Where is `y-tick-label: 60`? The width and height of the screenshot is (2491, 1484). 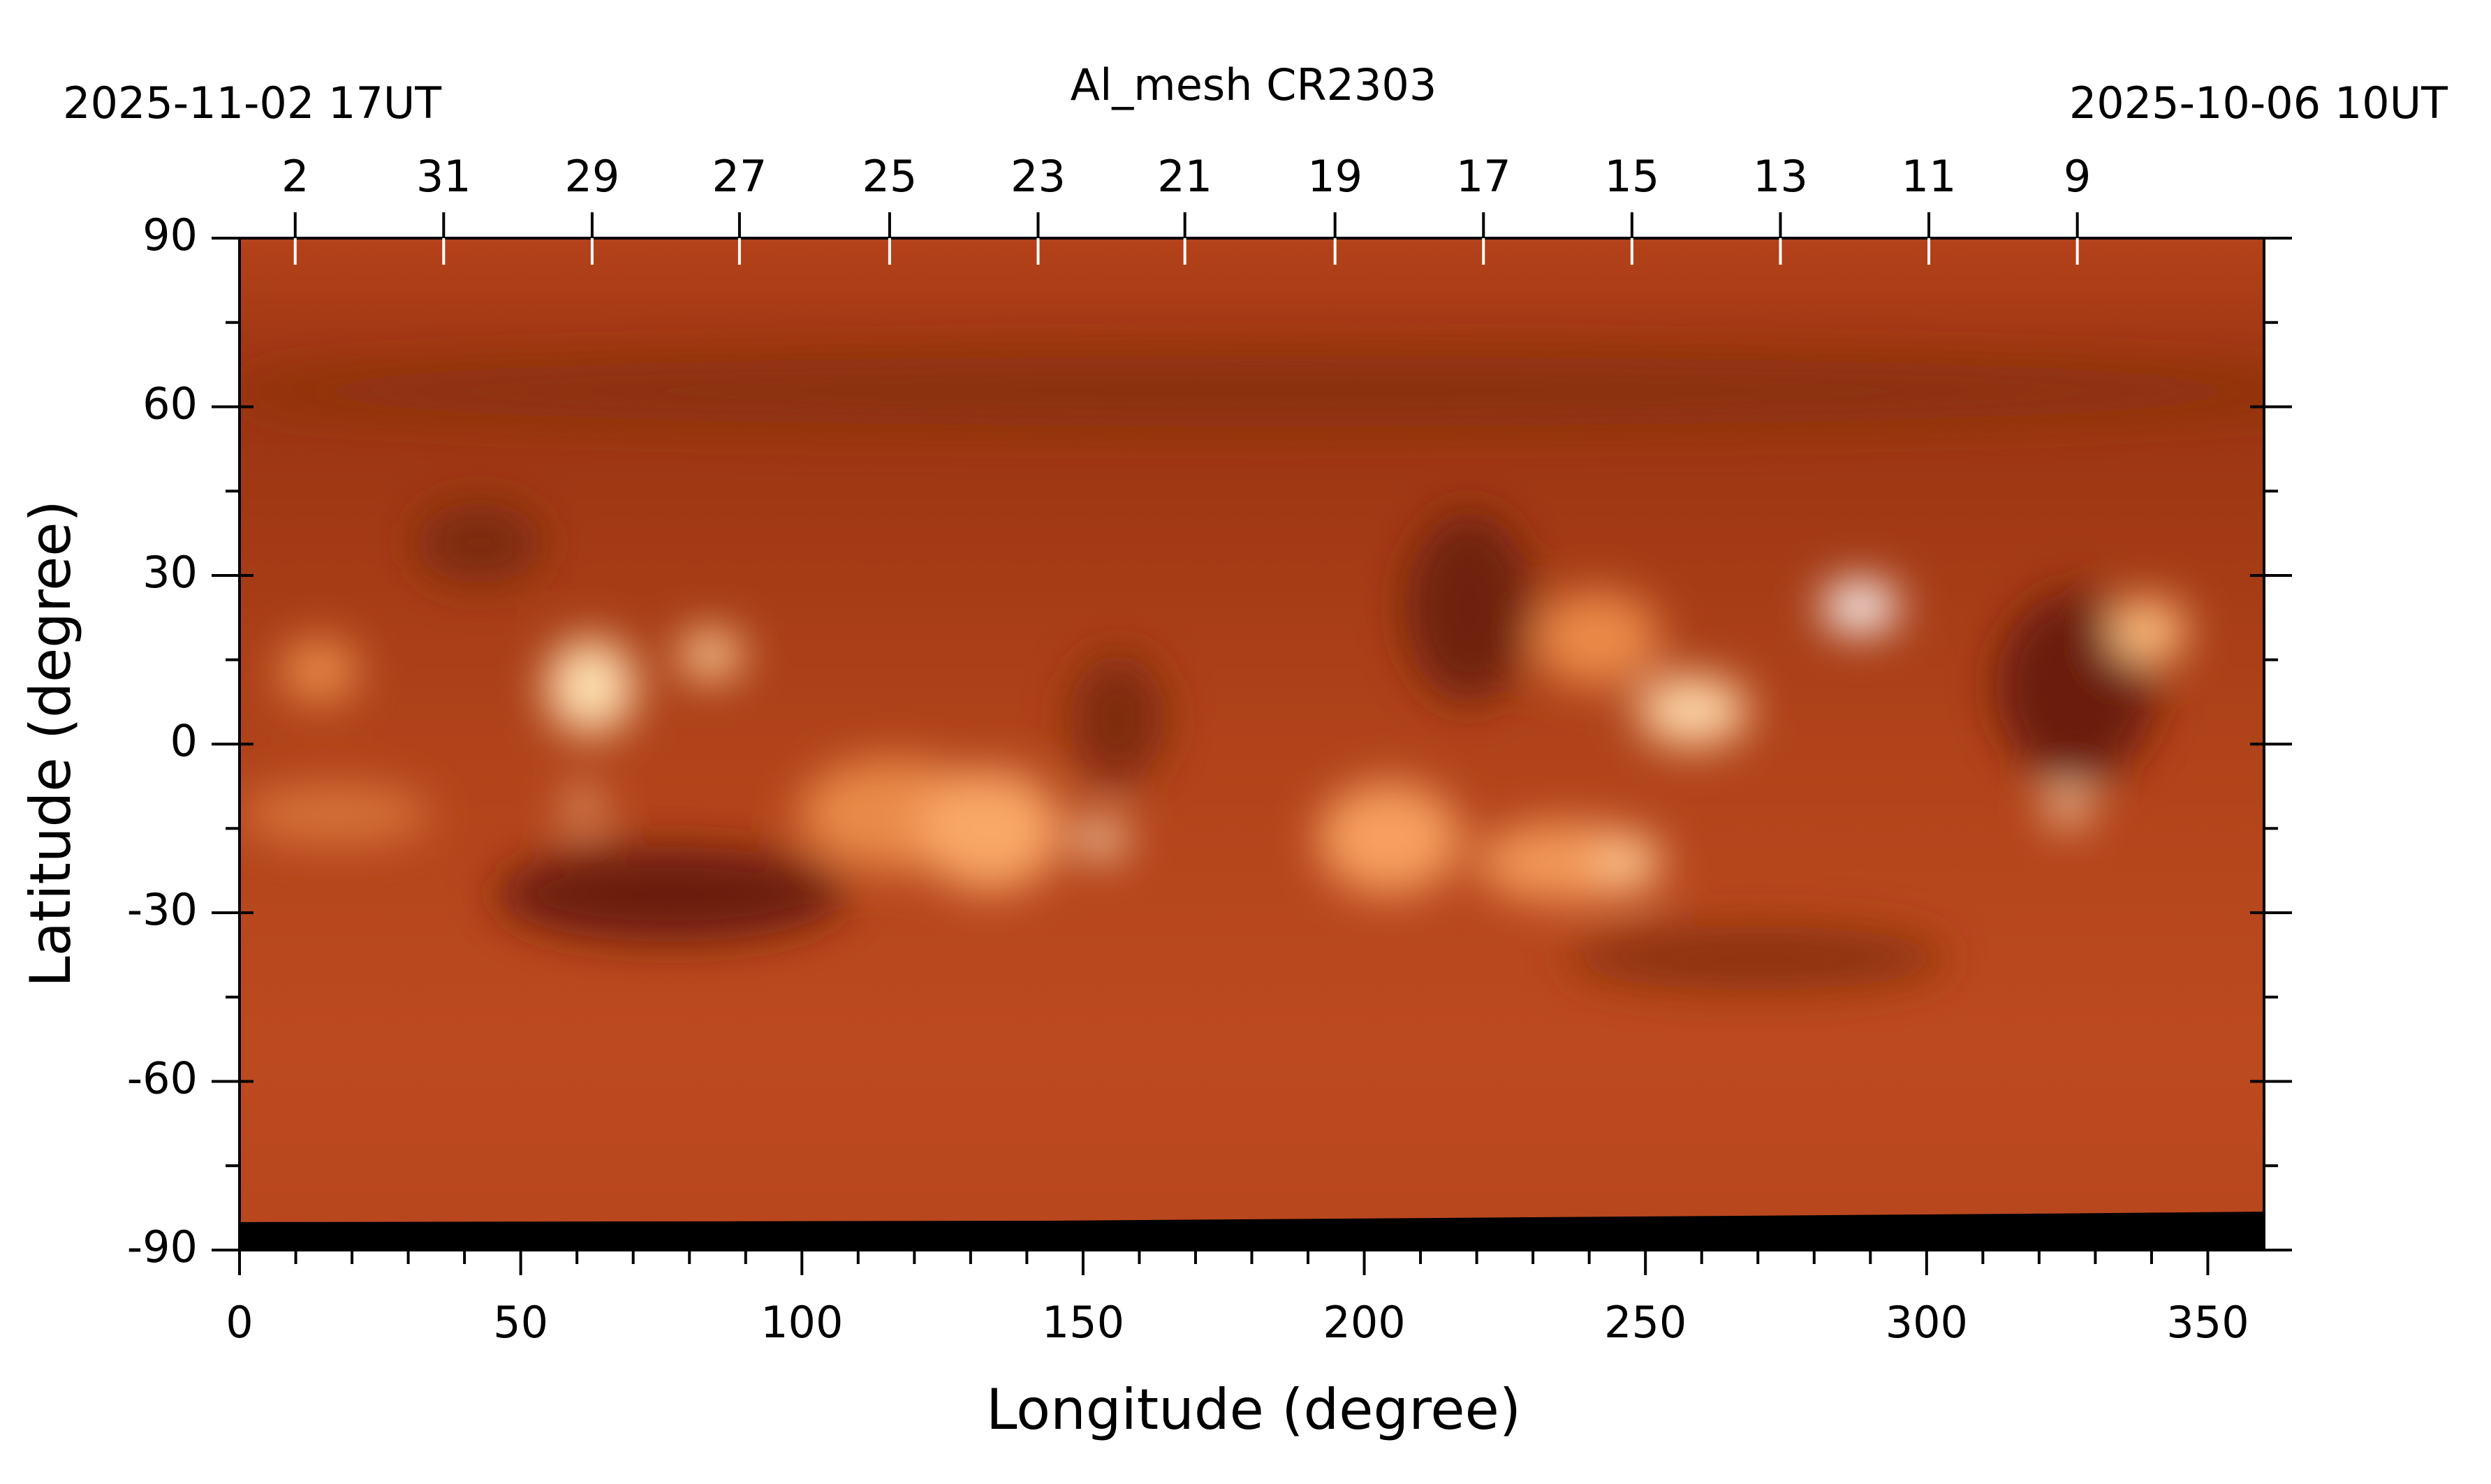 y-tick-label: 60 is located at coordinates (170, 404).